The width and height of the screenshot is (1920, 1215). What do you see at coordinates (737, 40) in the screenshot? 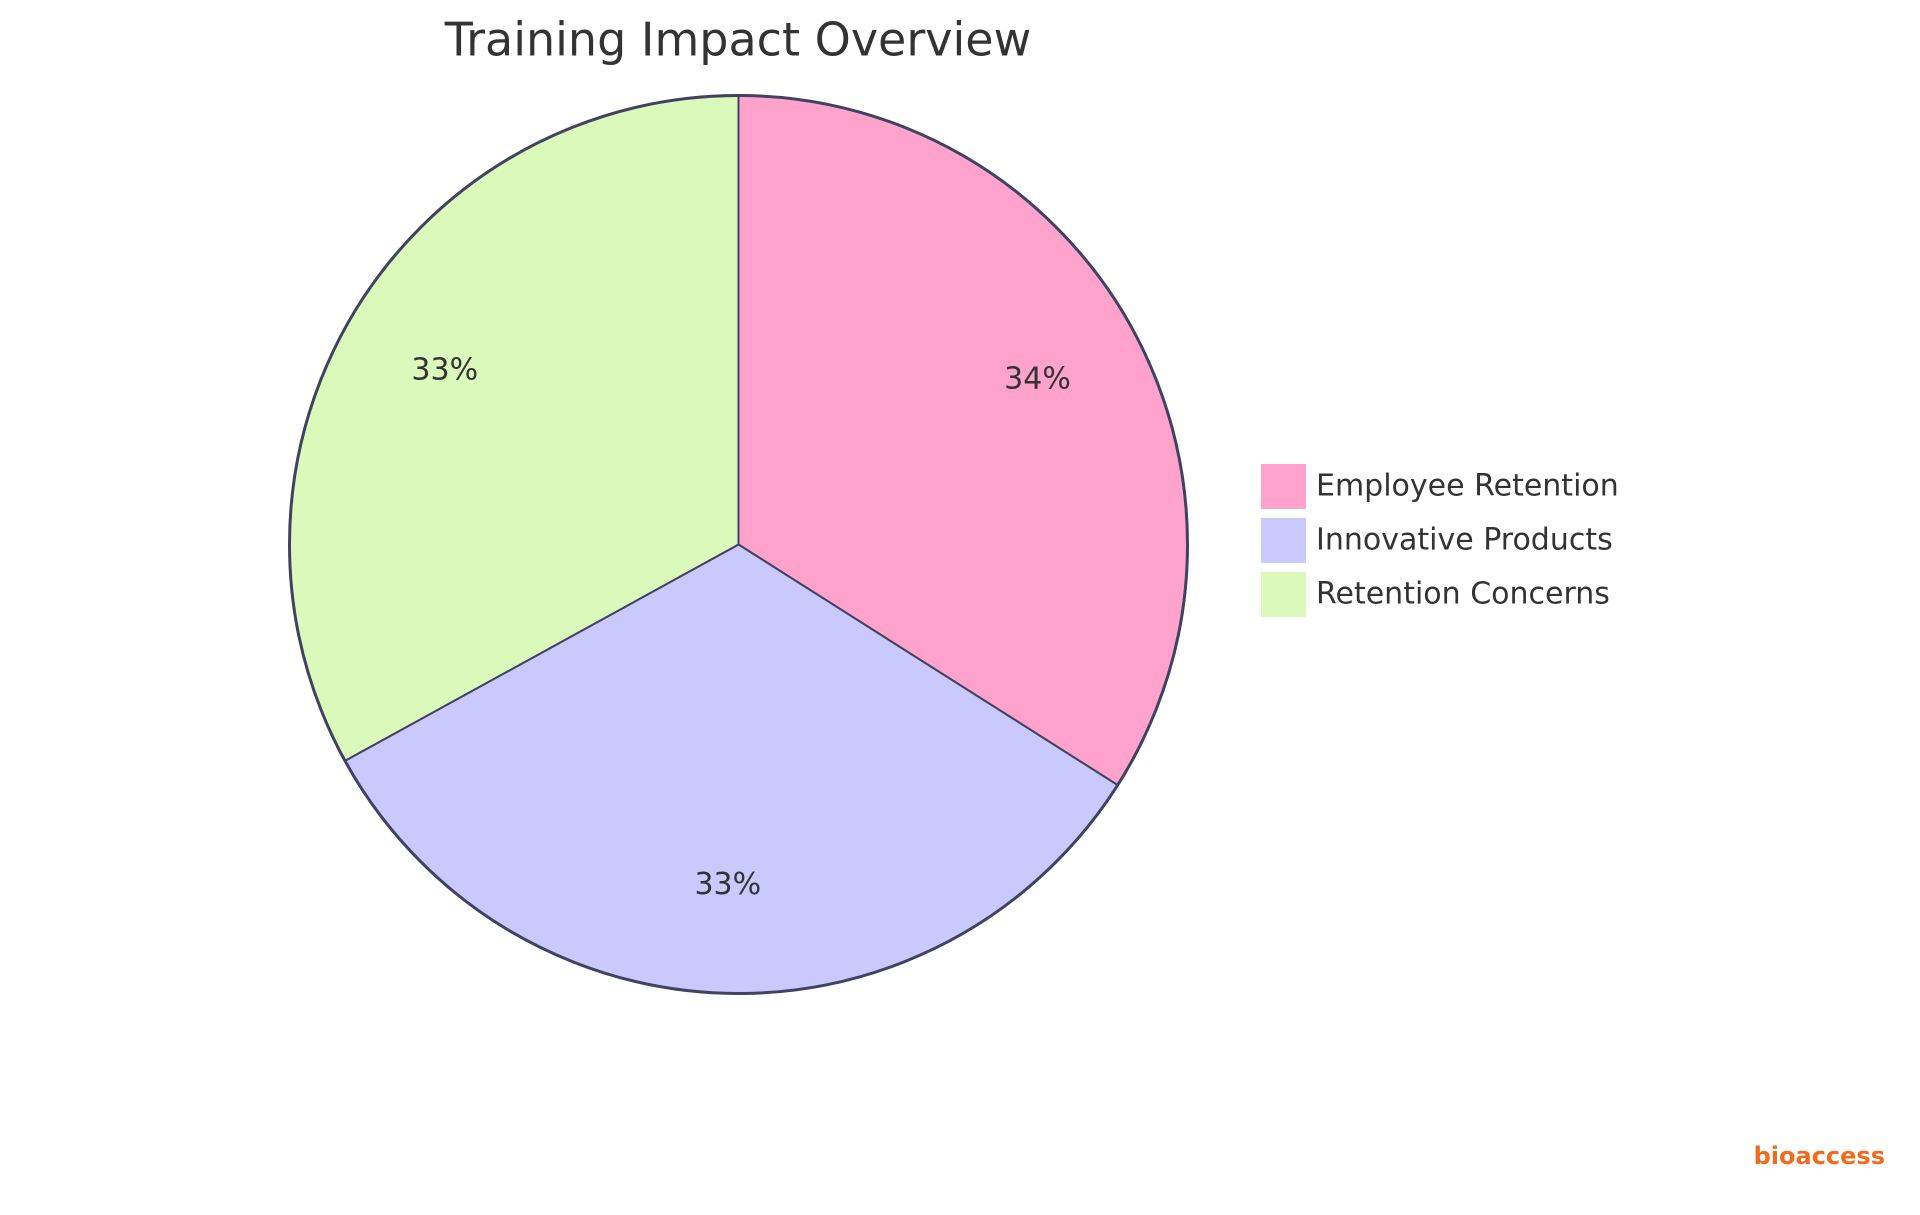
I see `chart-title: Training Impact Overview` at bounding box center [737, 40].